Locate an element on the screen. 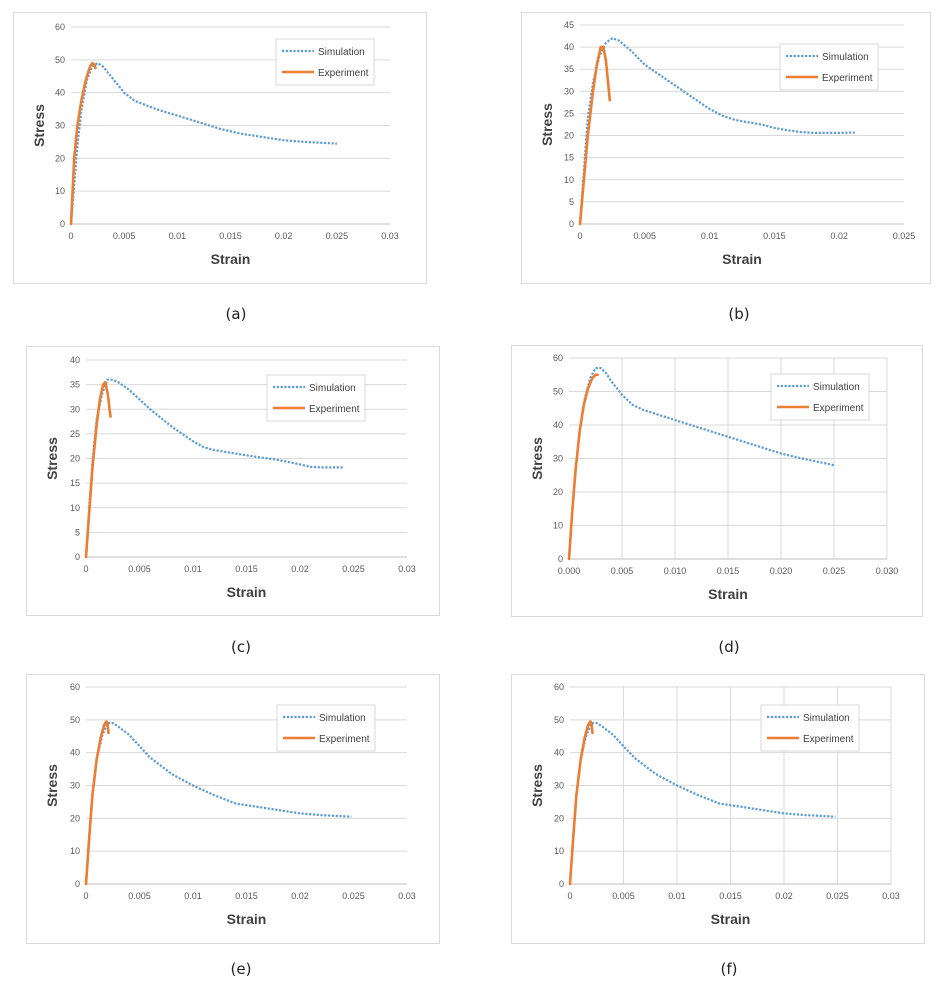 The width and height of the screenshot is (947, 988). caption-b: (b) is located at coordinates (739, 314).